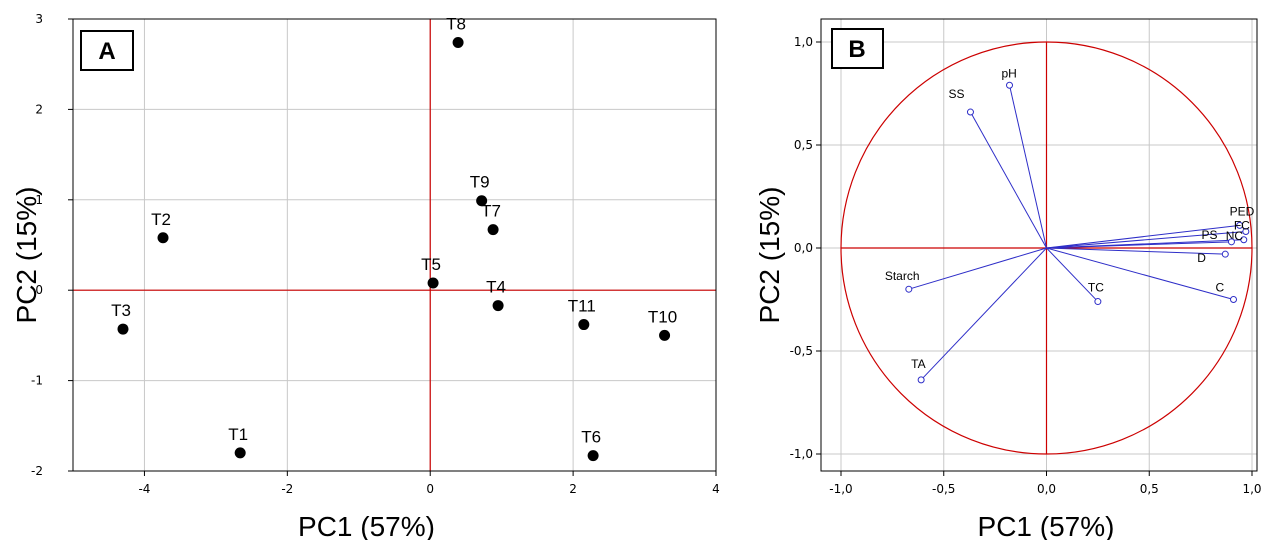  What do you see at coordinates (1096, 288) in the screenshot?
I see `loading-label: TC` at bounding box center [1096, 288].